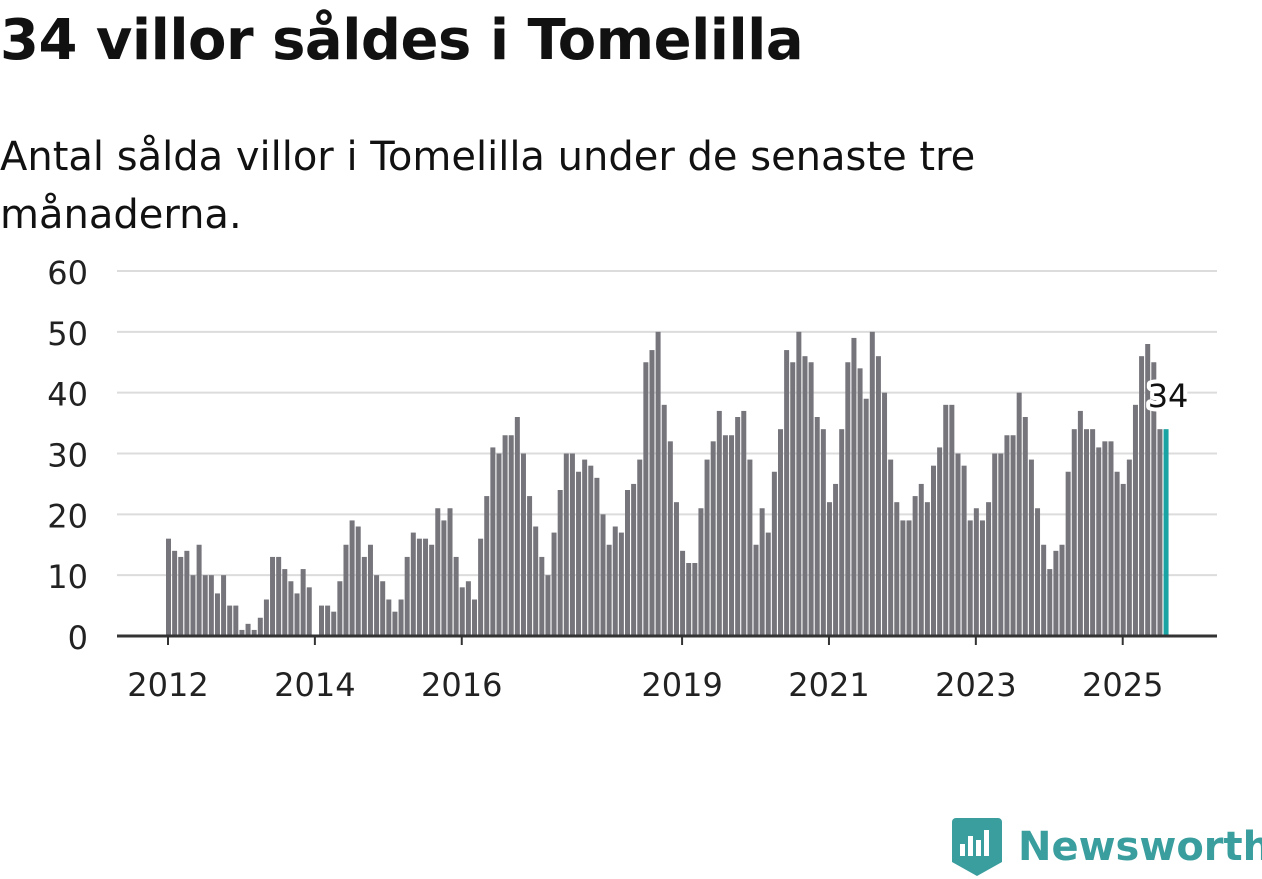  Describe the element at coordinates (67, 395) in the screenshot. I see `y-tick-label: 40` at that location.